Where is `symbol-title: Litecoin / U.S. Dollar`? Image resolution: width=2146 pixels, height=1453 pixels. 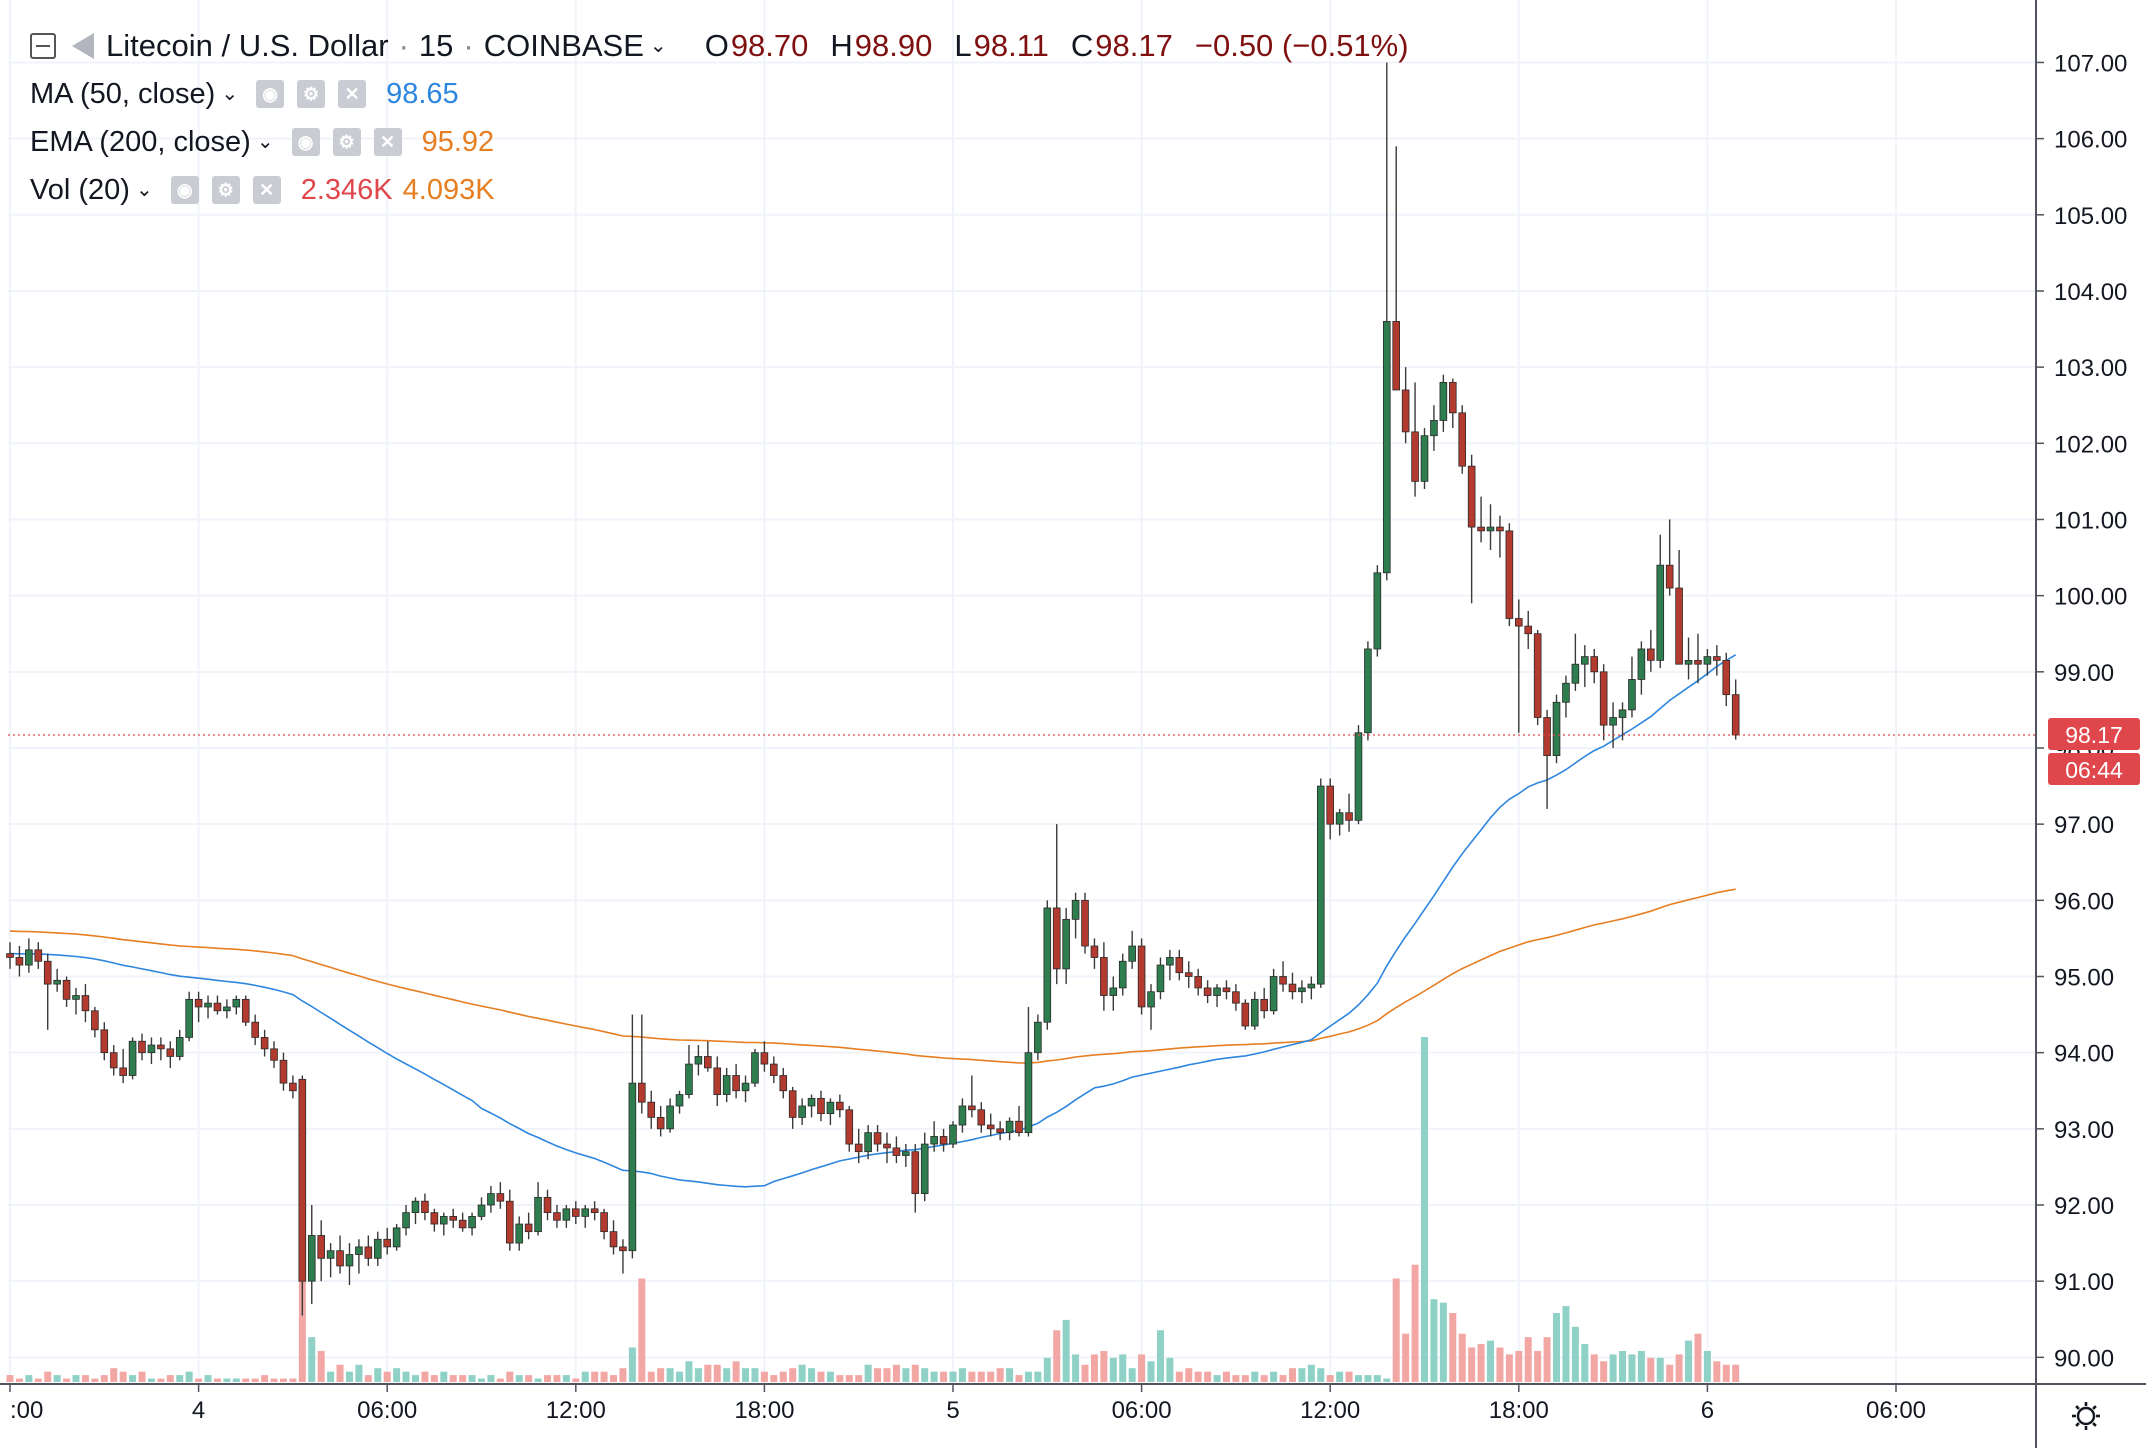 symbol-title: Litecoin / U.S. Dollar is located at coordinates (247, 45).